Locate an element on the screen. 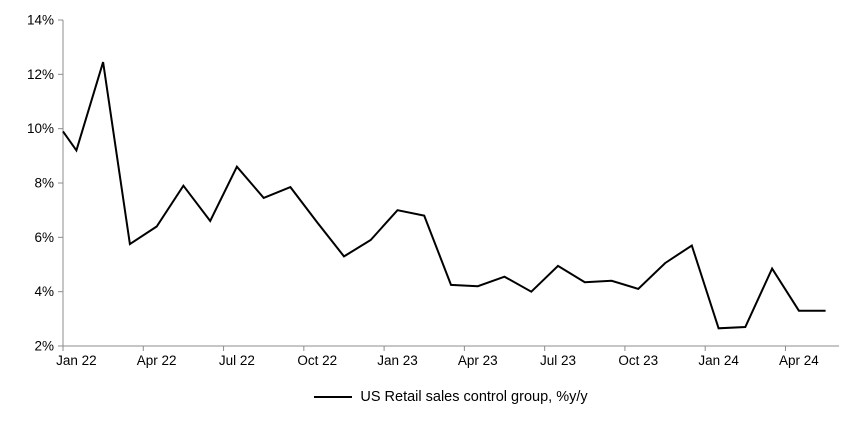 This screenshot has height=423, width=852. x-tick-label: Jan 23 is located at coordinates (397, 360).